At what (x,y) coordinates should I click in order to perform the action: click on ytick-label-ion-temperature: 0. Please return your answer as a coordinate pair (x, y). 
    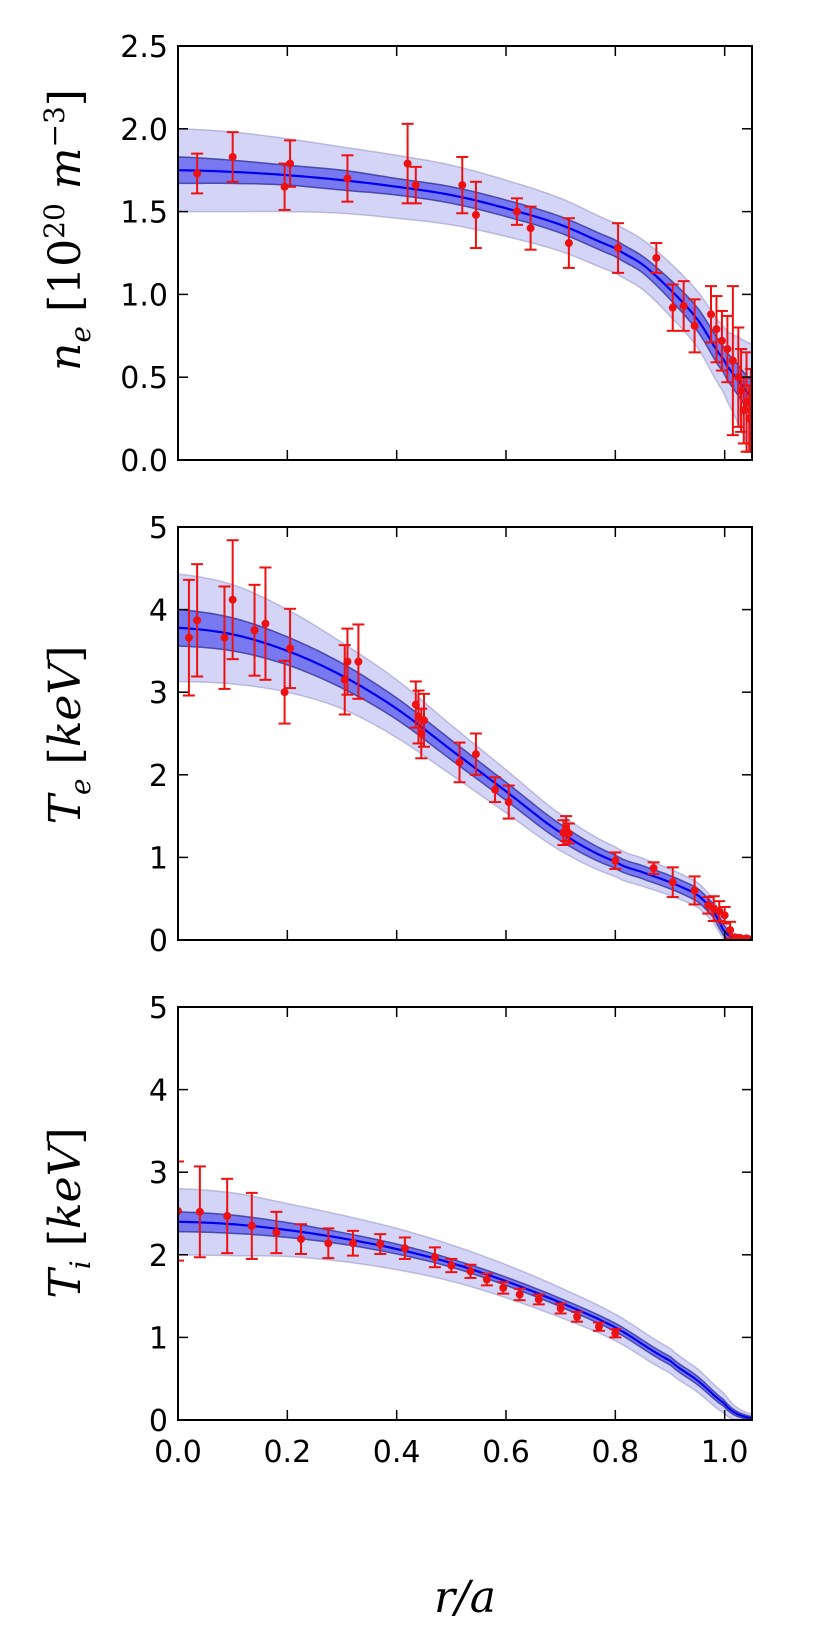
    Looking at the image, I should click on (158, 1421).